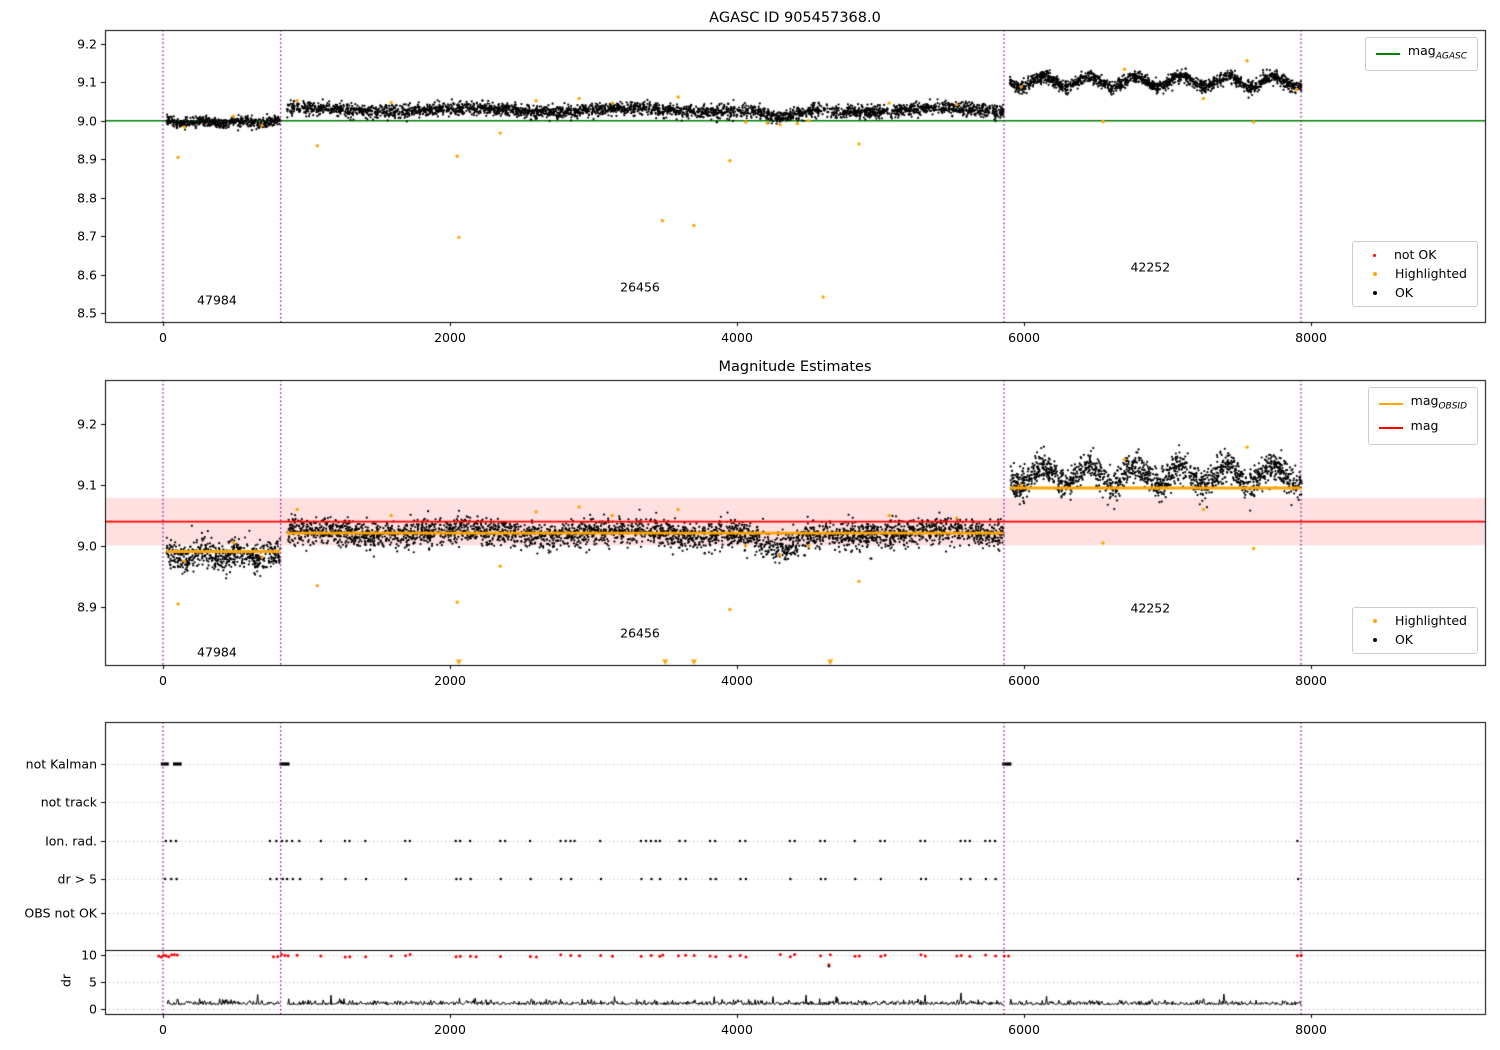 The width and height of the screenshot is (1500, 1050). What do you see at coordinates (795, 18) in the screenshot?
I see `panel1-title: AGASC ID 905457368.0` at bounding box center [795, 18].